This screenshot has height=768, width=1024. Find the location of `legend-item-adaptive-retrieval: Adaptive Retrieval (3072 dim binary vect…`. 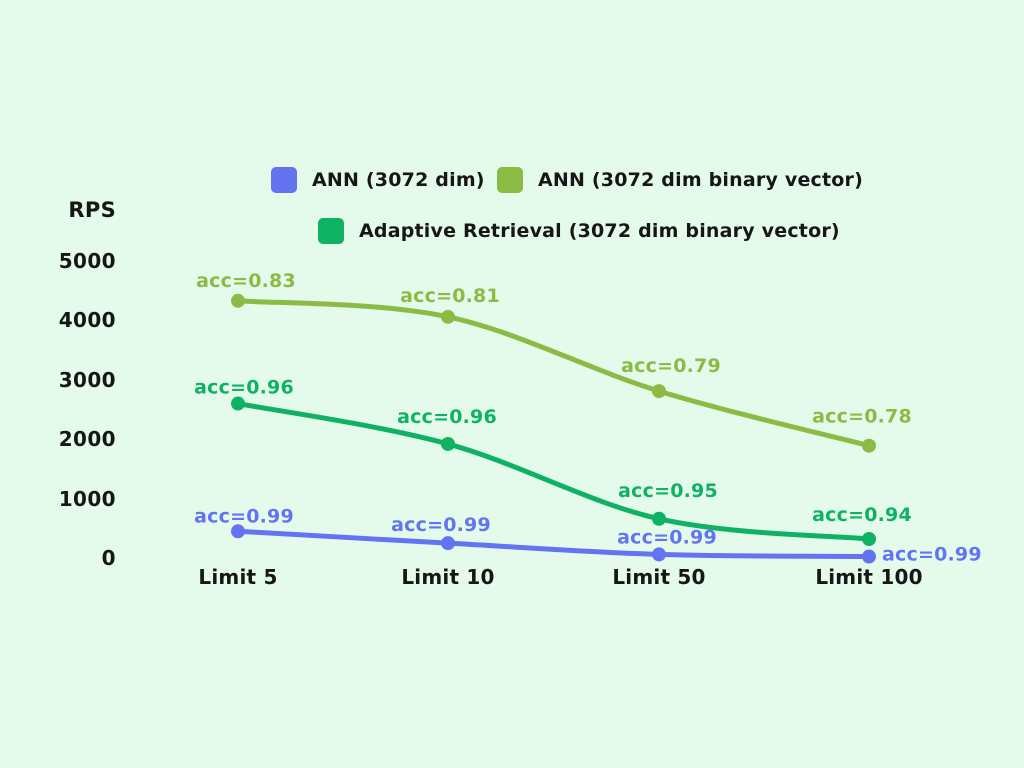

legend-item-adaptive-retrieval: Adaptive Retrieval (3072 dim binary vect… is located at coordinates (579, 231).